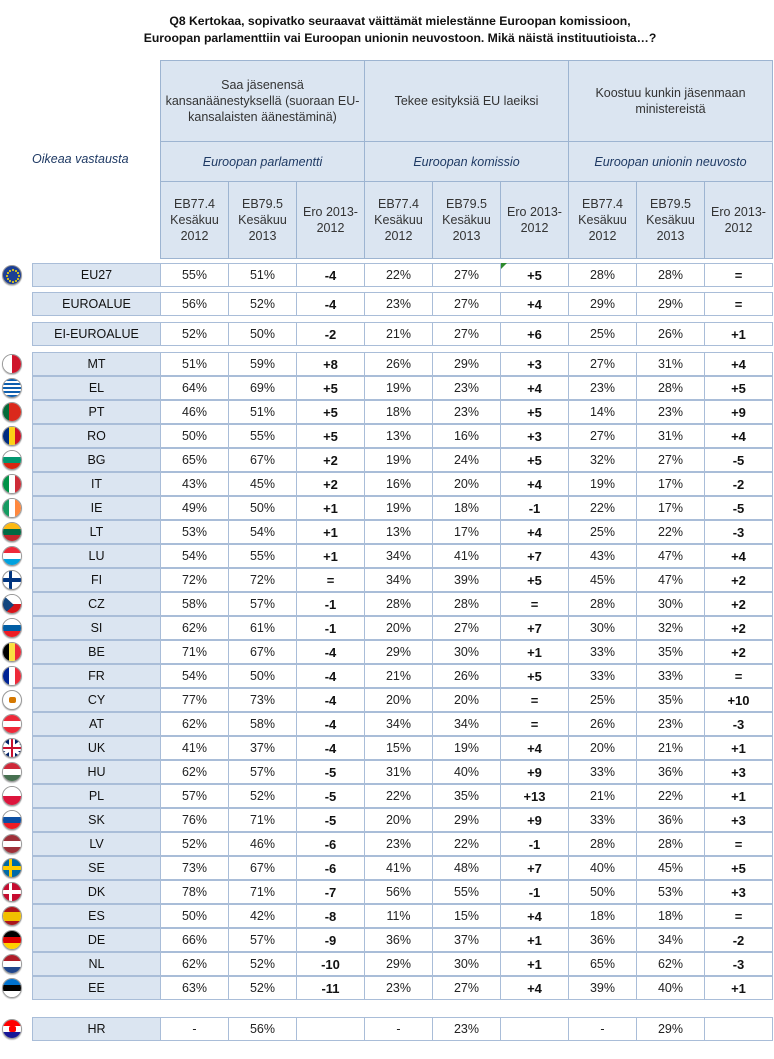  I want to click on value-cell: 50%, so click(194, 436).